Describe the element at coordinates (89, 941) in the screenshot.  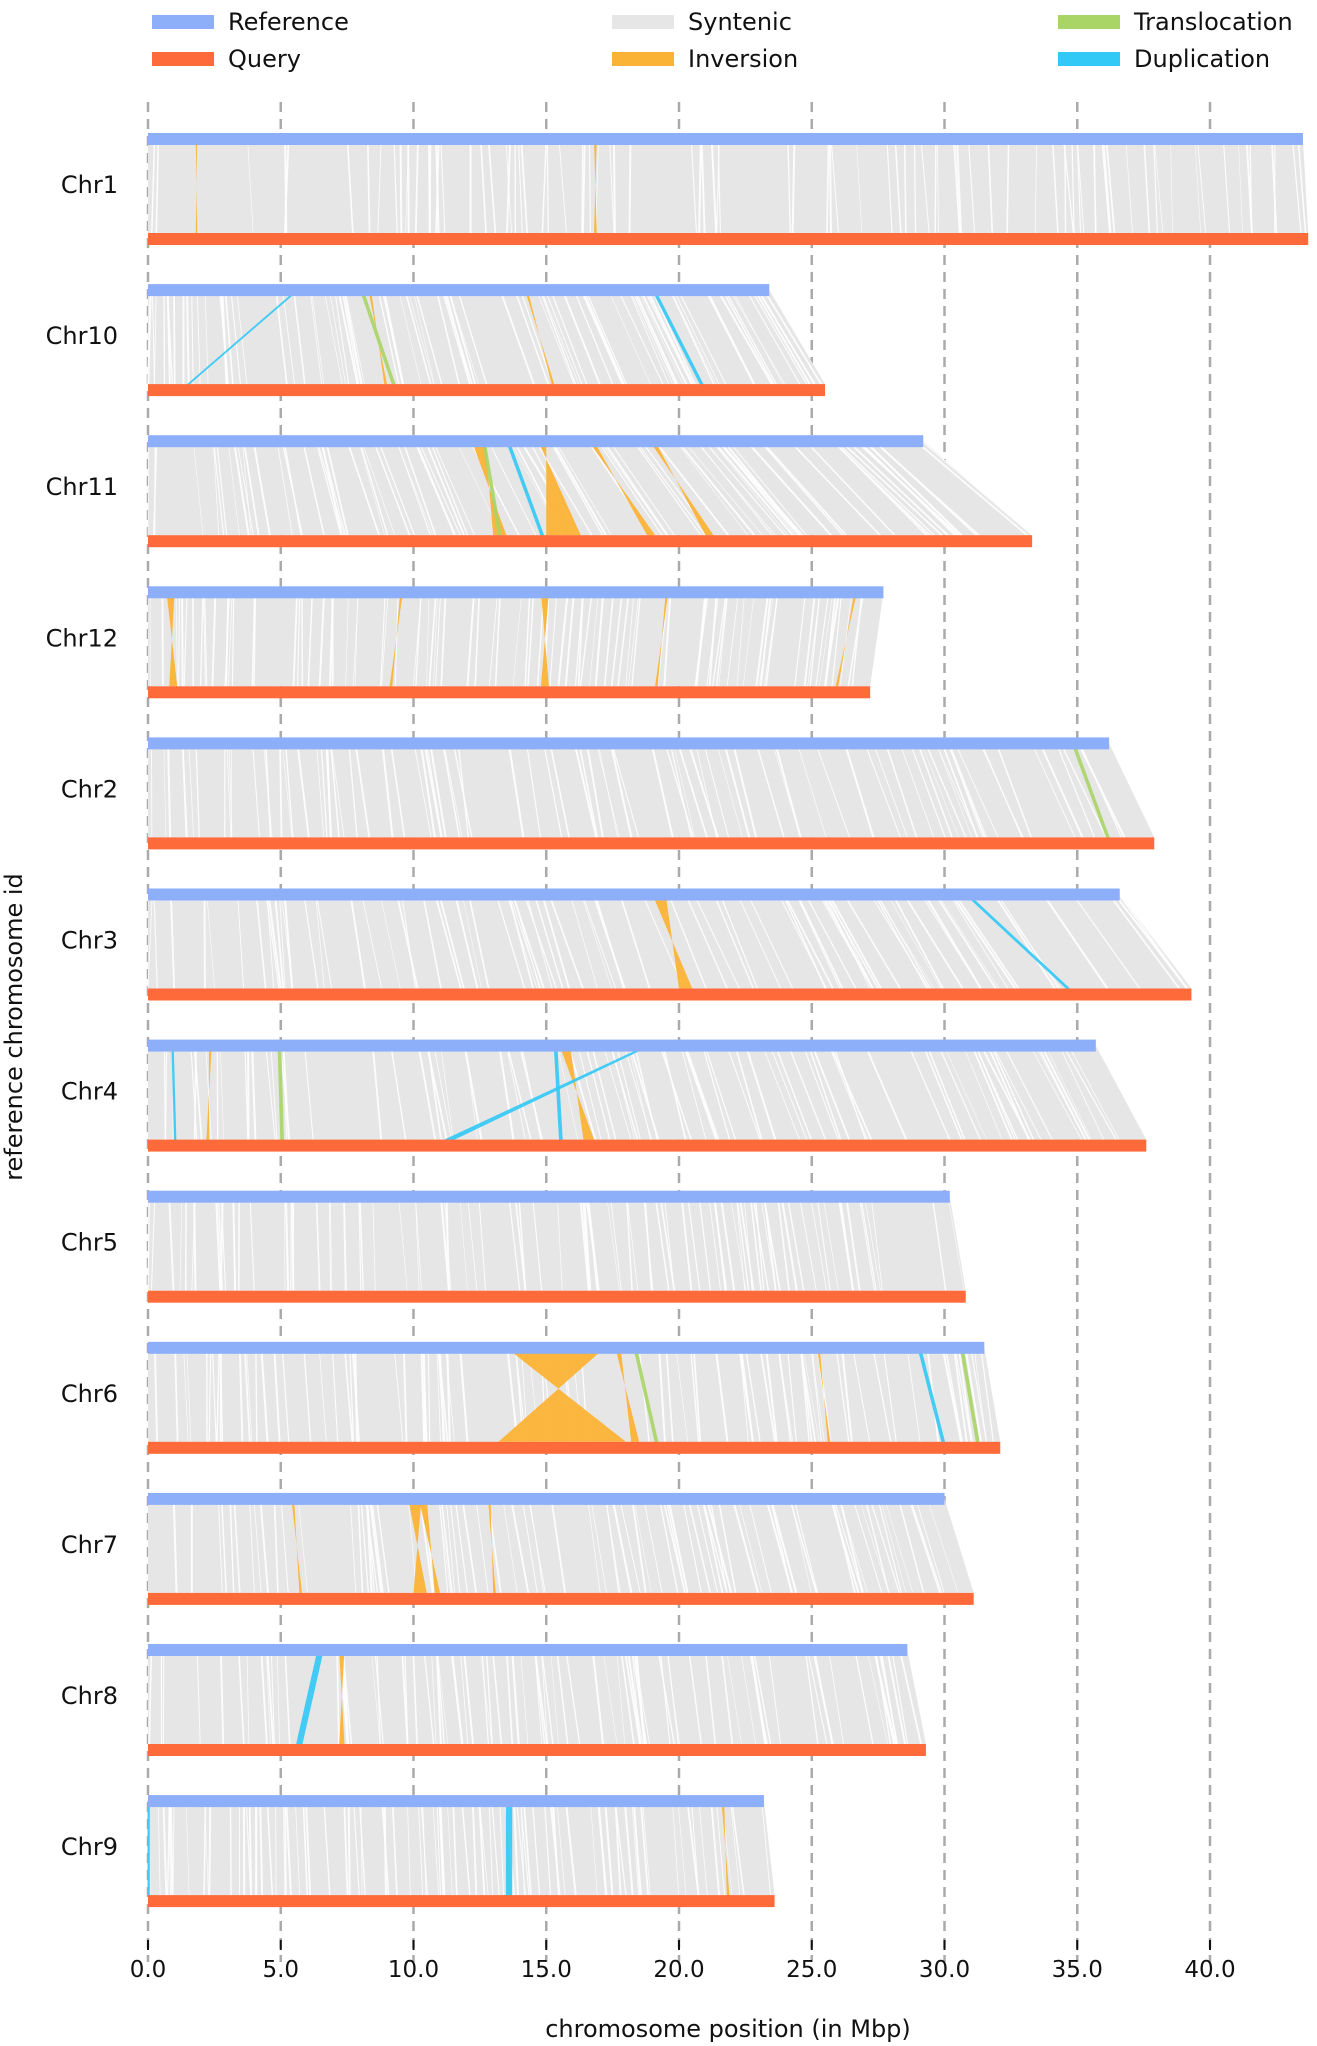
I see `chromosome-label: Chr3` at that location.